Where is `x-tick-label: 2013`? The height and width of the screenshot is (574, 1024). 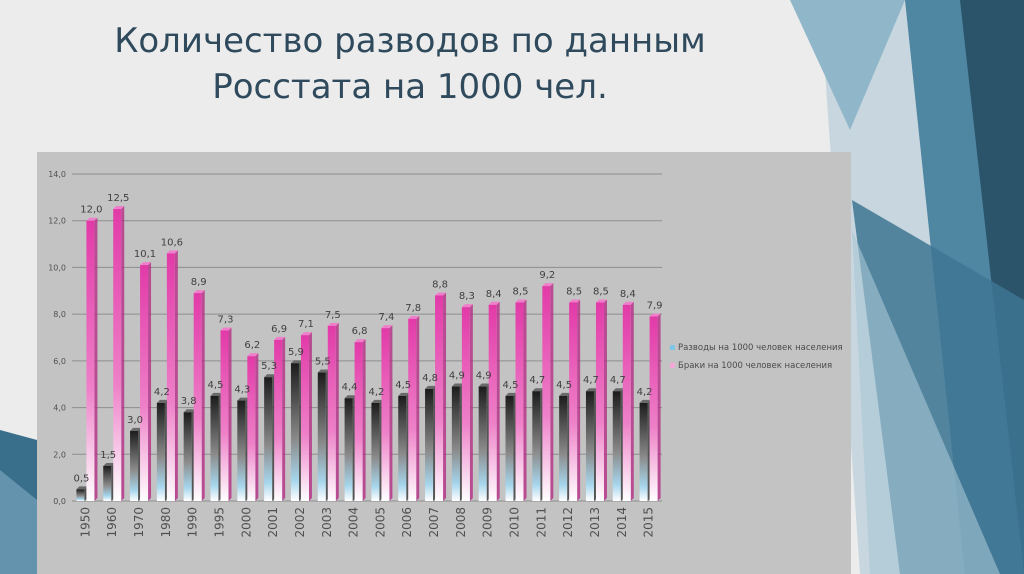
x-tick-label: 2013 is located at coordinates (595, 522).